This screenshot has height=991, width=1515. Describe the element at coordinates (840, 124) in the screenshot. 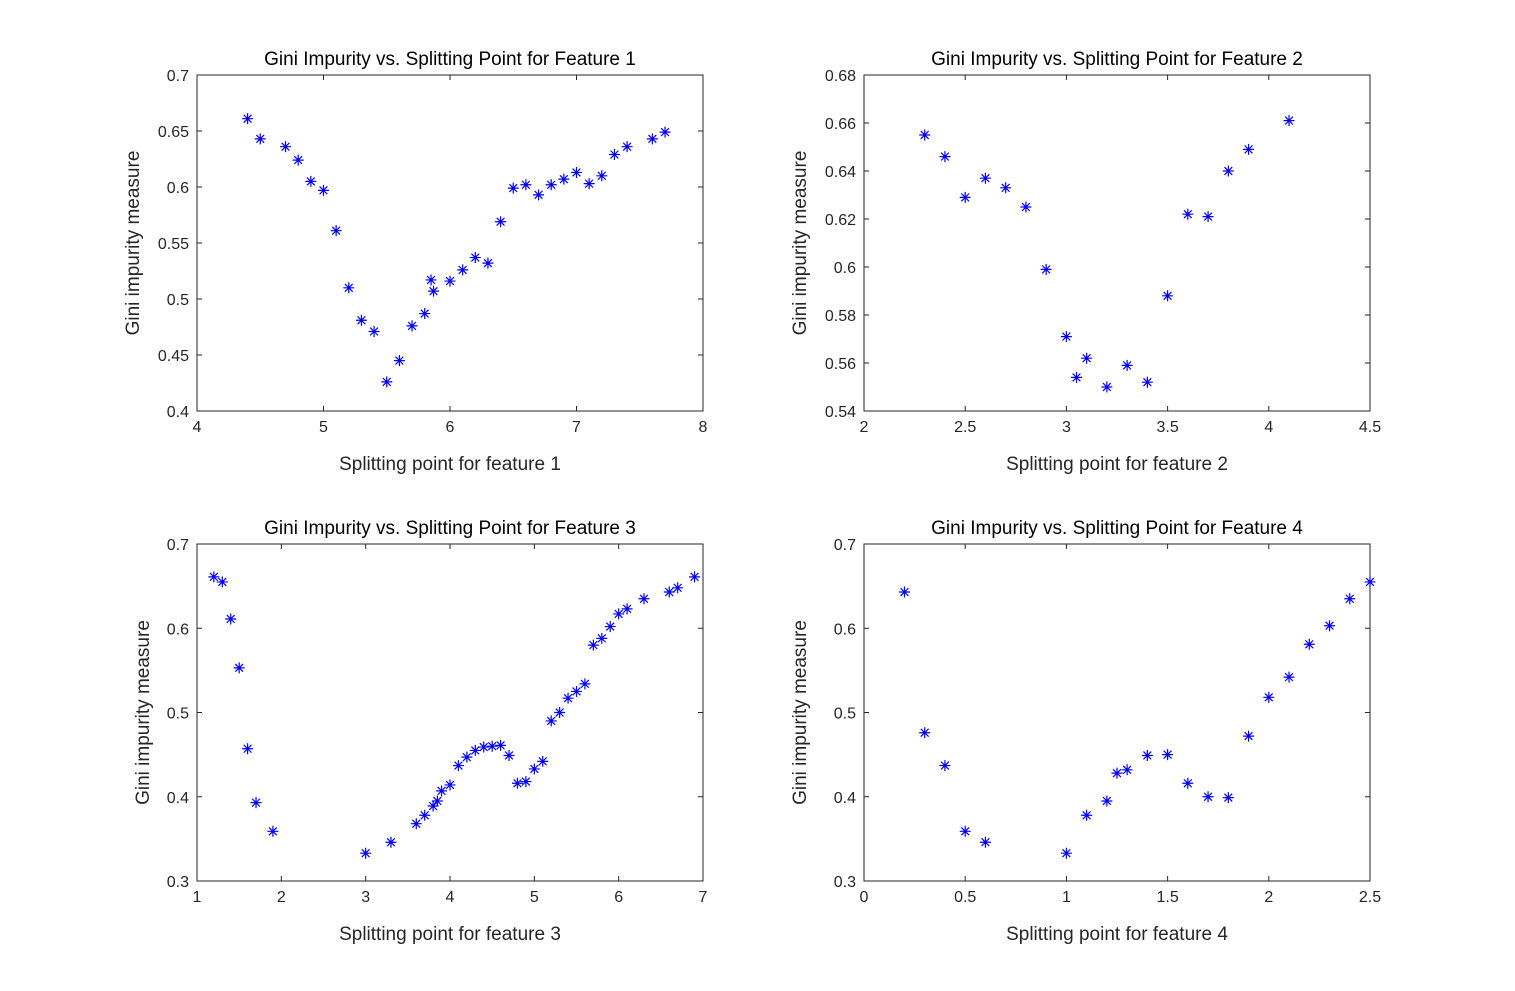

I see `y-tick-label: 0.66` at that location.